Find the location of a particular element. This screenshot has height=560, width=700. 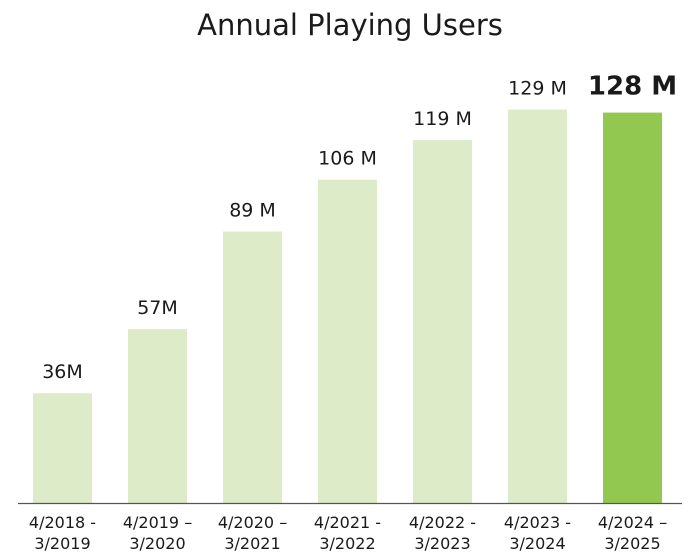

value-label-0: 36M is located at coordinates (62, 372).